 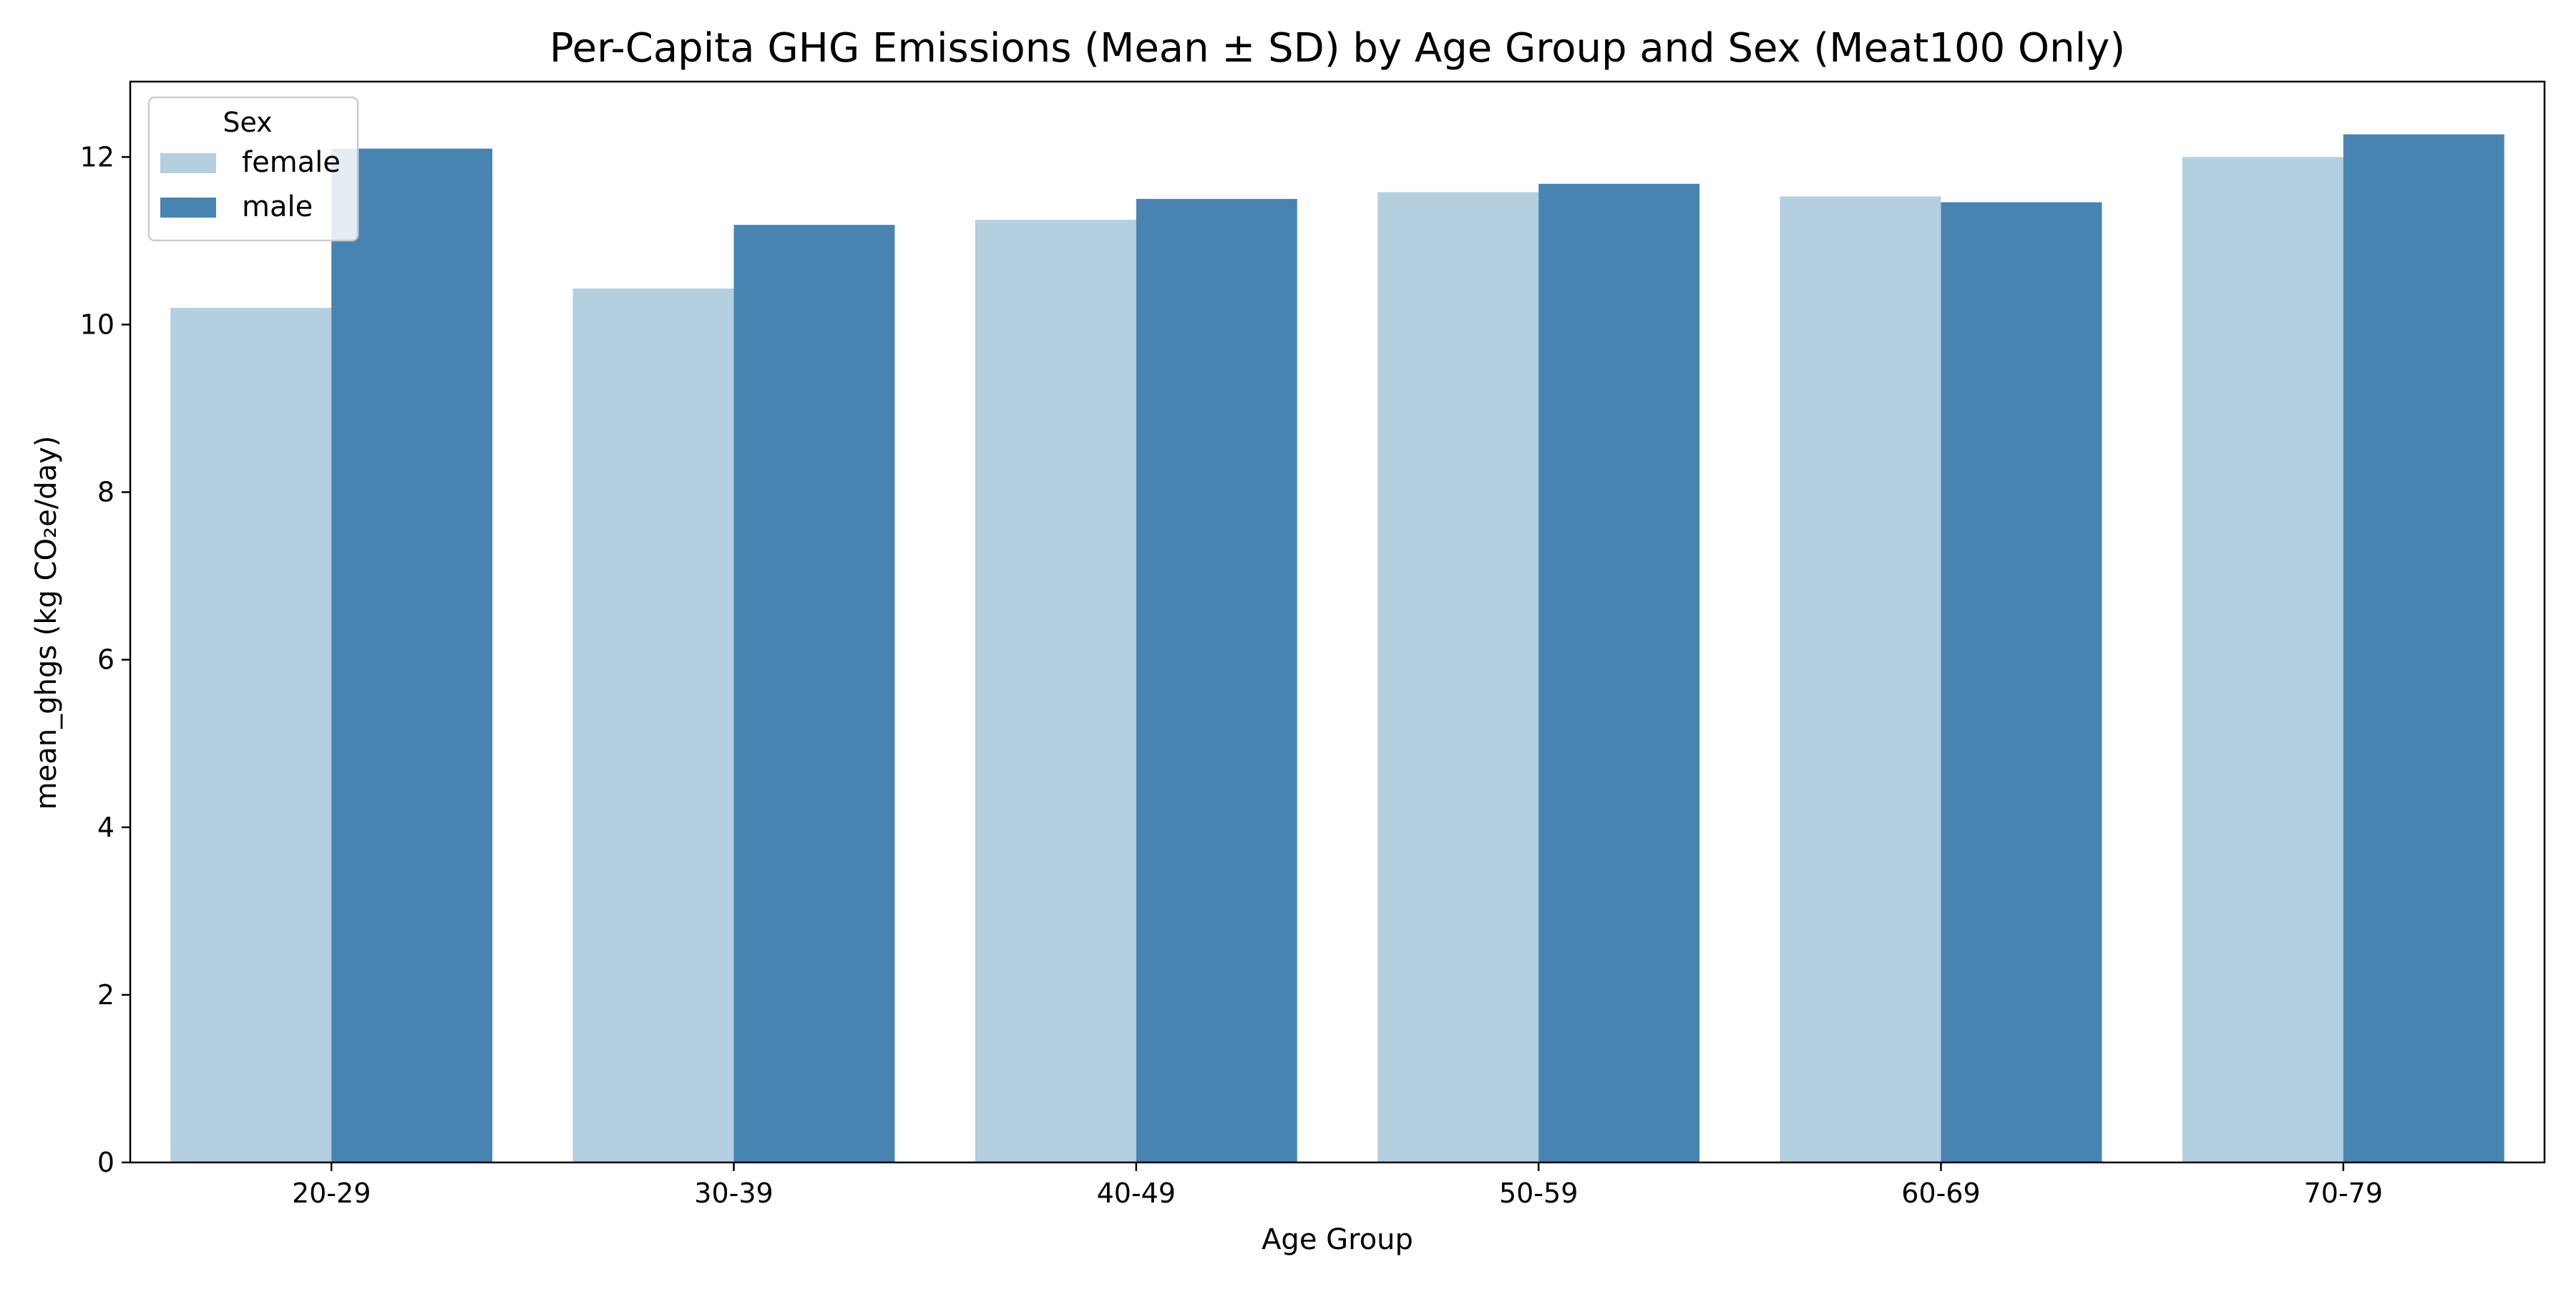 I want to click on y-tick-label: 8, so click(x=105, y=492).